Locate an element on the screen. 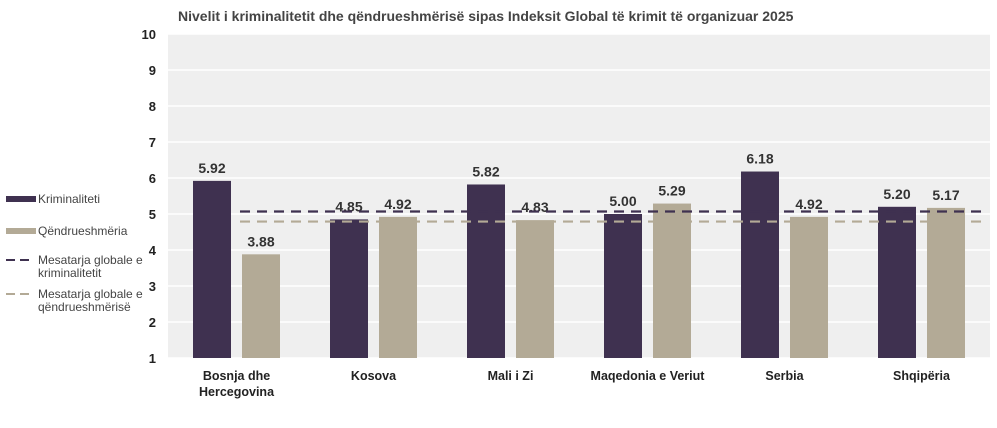 This screenshot has height=428, width=997. x-category-label: Maqedonia e Veriut is located at coordinates (648, 376).